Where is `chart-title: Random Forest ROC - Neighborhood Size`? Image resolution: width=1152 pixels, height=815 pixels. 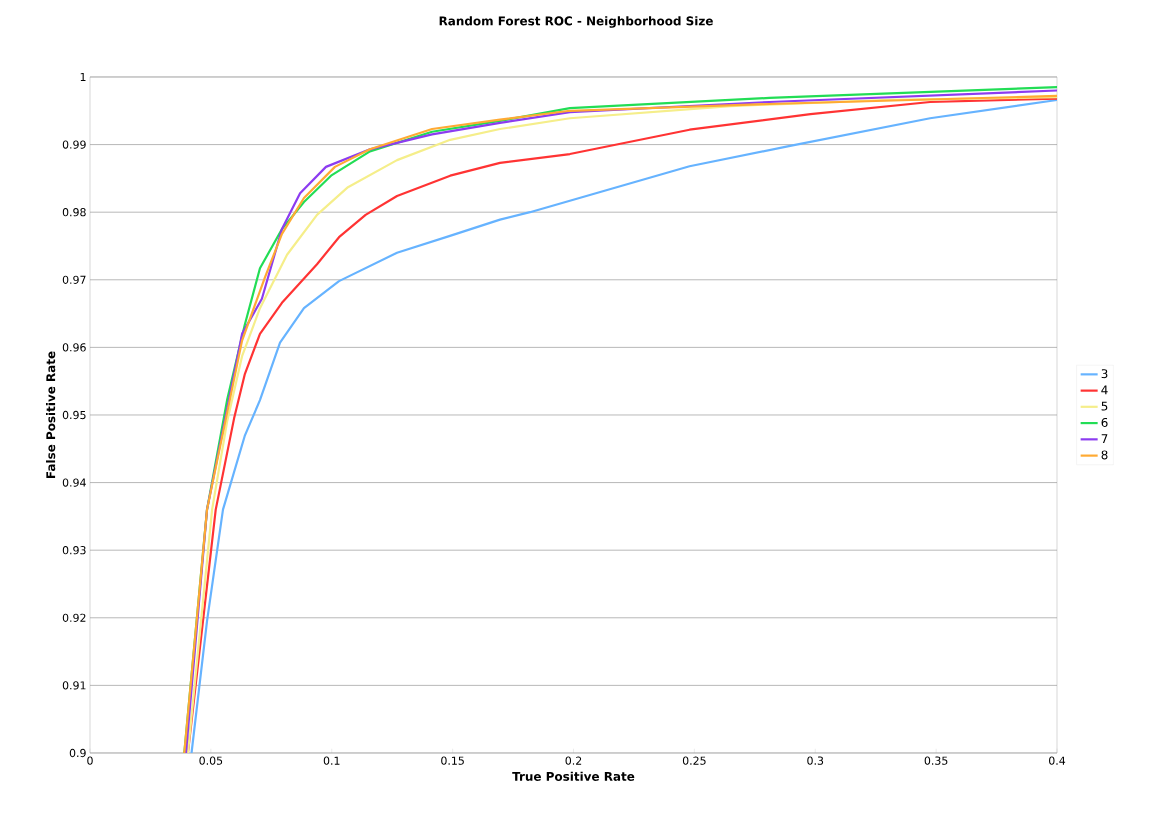
chart-title: Random Forest ROC - Neighborhood Size is located at coordinates (576, 22).